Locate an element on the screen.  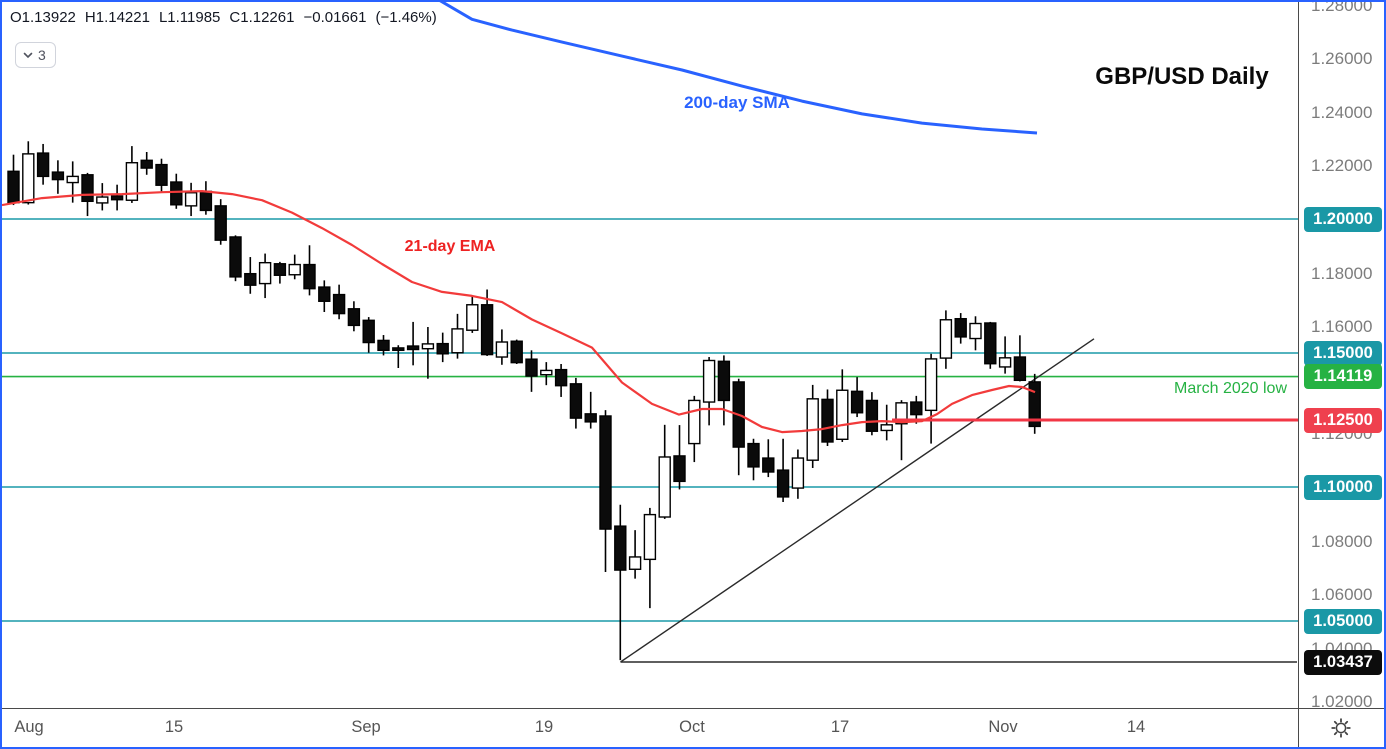
price-level-badge: 1.10000 is located at coordinates (1343, 487).